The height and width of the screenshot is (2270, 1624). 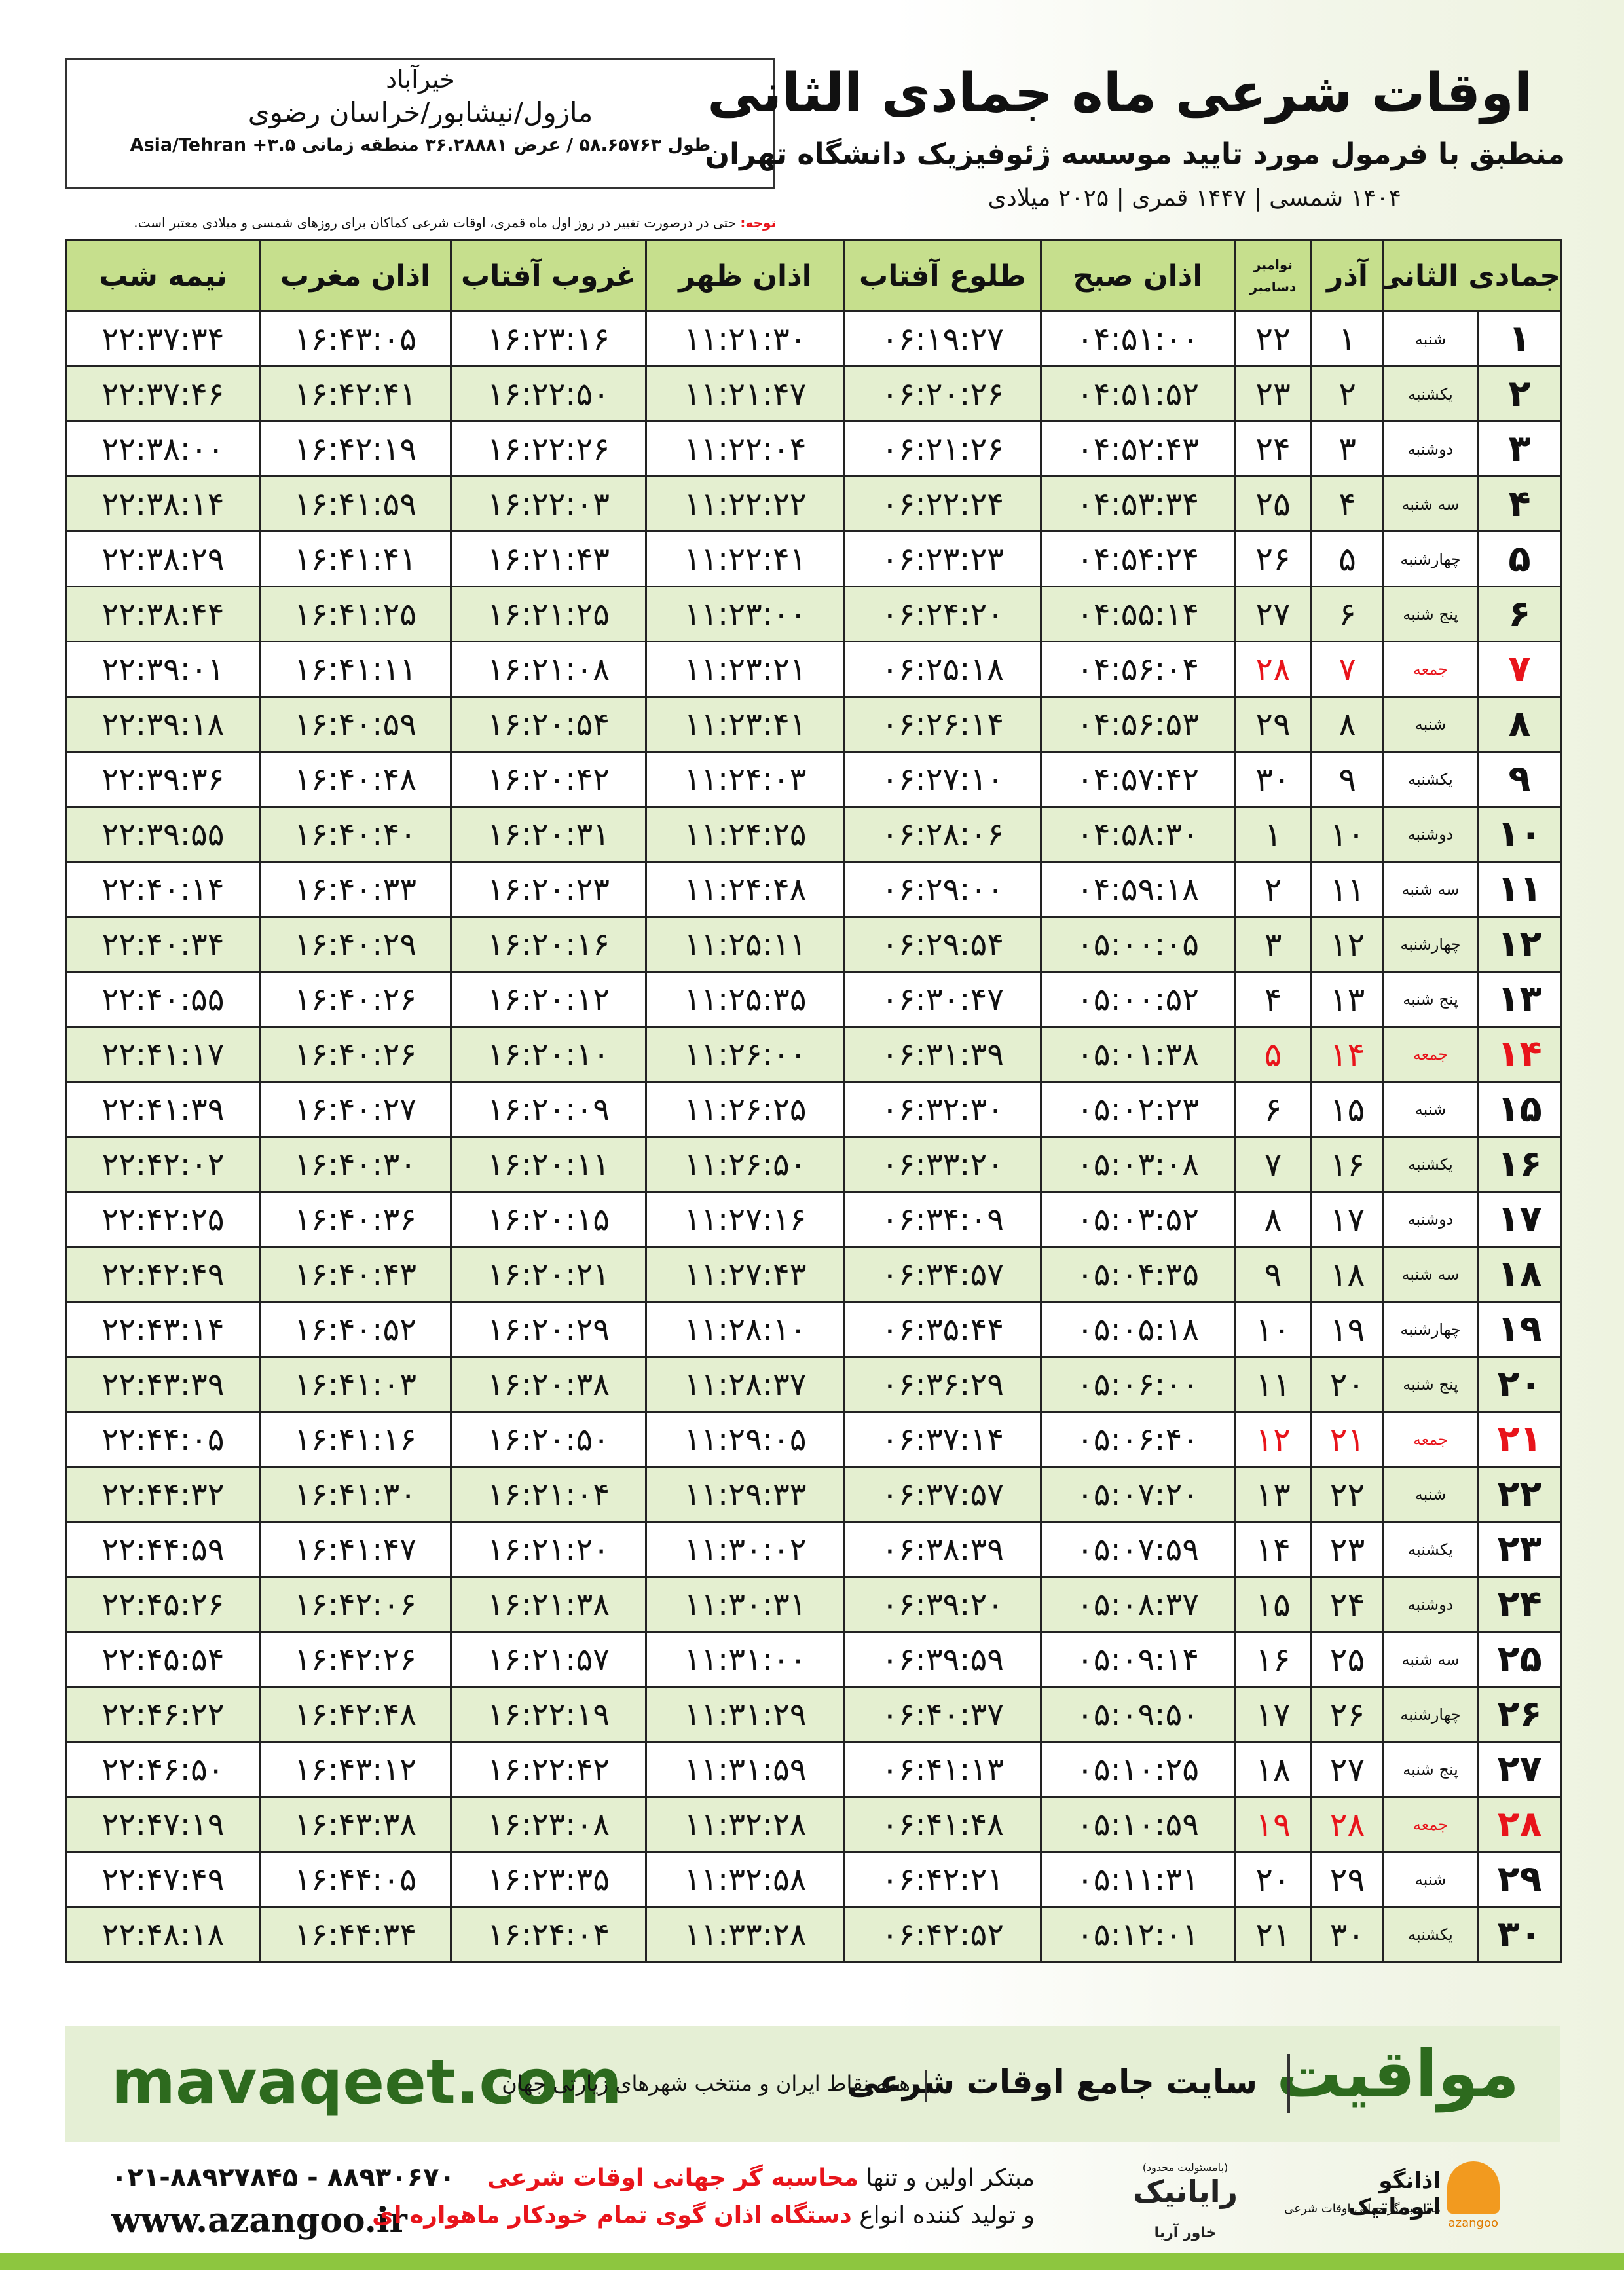 What do you see at coordinates (548, 724) in the screenshot?
I see `cell: ۱۶:۲۰:۵۴` at bounding box center [548, 724].